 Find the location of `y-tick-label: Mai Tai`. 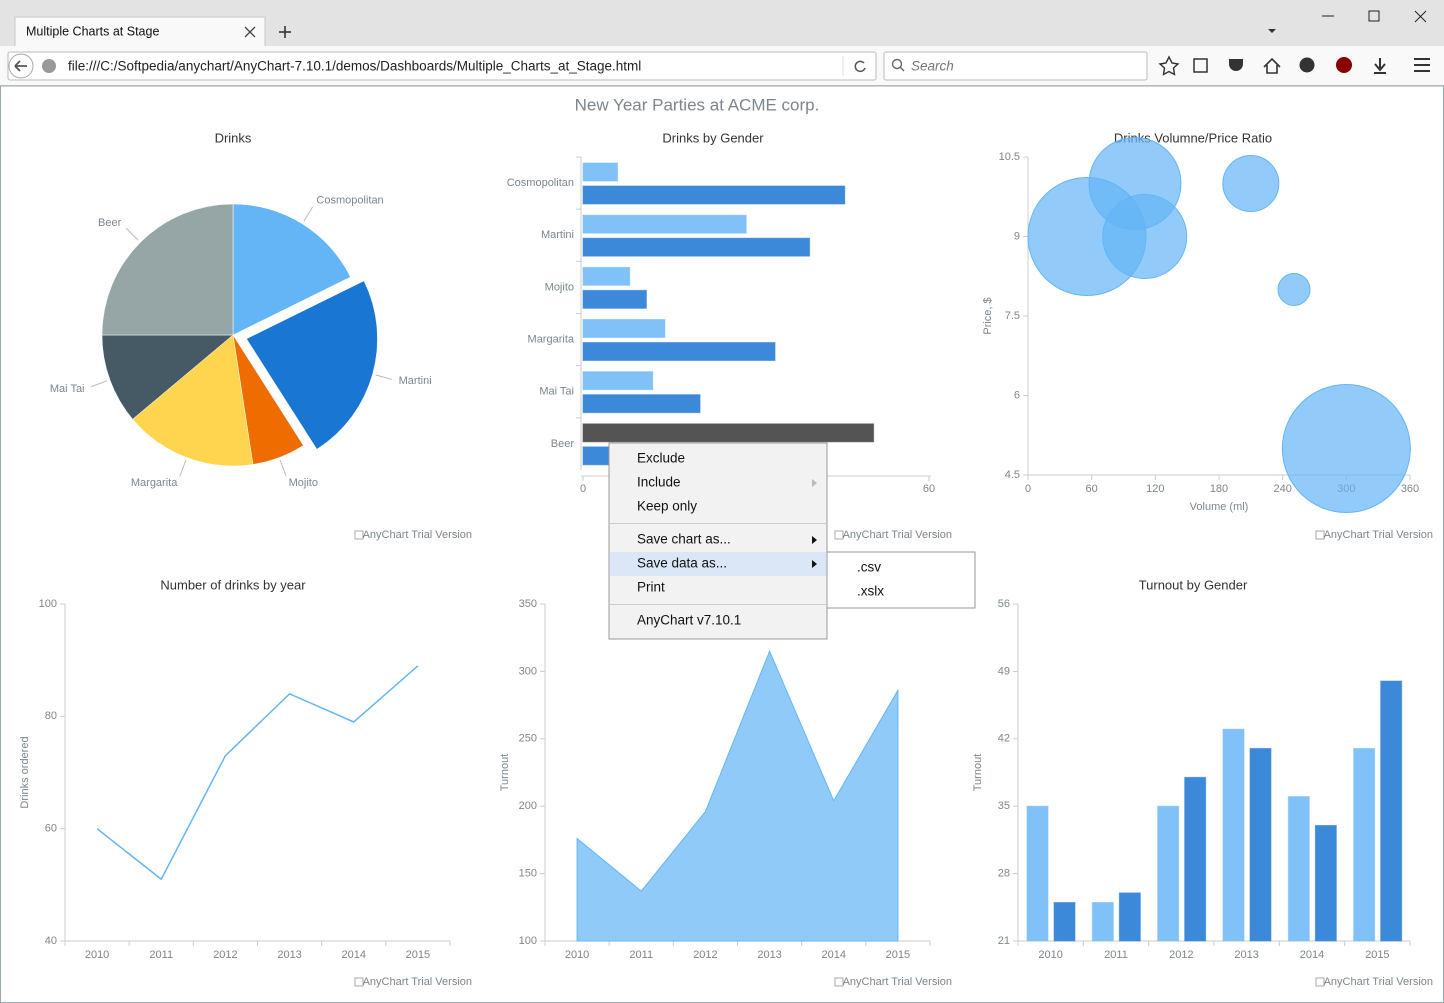

y-tick-label: Mai Tai is located at coordinates (556, 392).